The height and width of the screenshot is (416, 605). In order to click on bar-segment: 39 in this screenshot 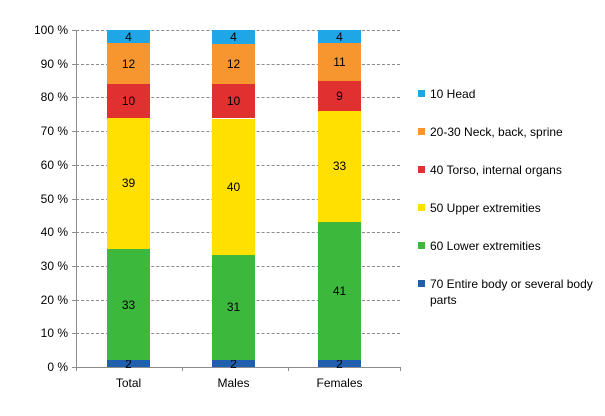, I will do `click(128, 183)`.